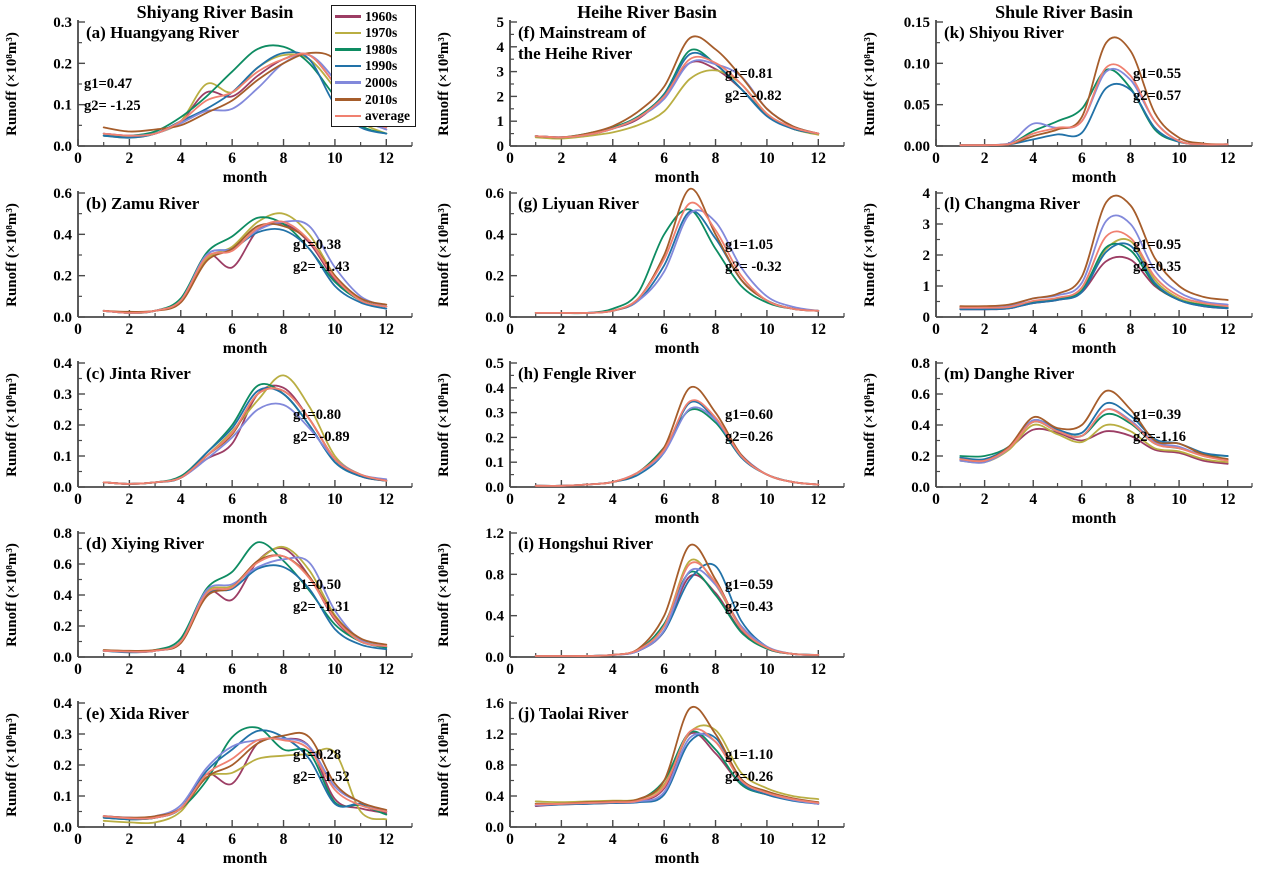 Image resolution: width=1270 pixels, height=887 pixels. What do you see at coordinates (1012, 203) in the screenshot?
I see `panel-title: (l) Changma River` at bounding box center [1012, 203].